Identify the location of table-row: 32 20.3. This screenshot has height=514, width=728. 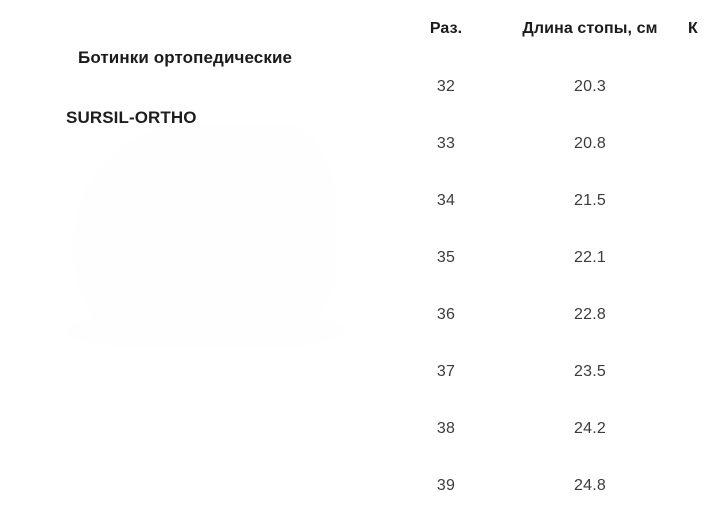
(564, 86).